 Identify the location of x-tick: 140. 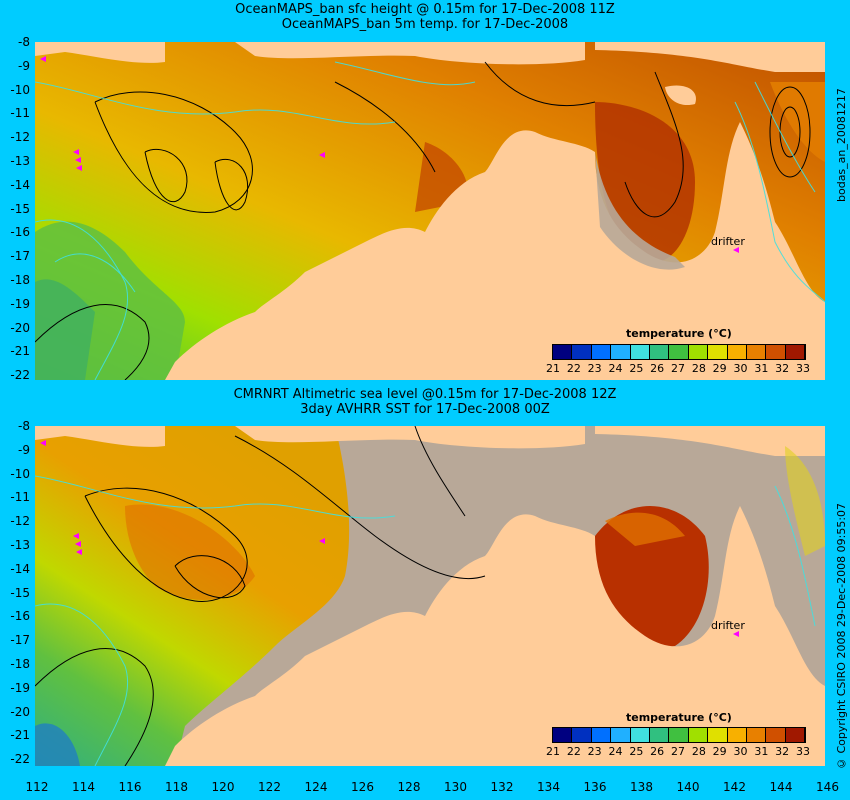
(688, 787).